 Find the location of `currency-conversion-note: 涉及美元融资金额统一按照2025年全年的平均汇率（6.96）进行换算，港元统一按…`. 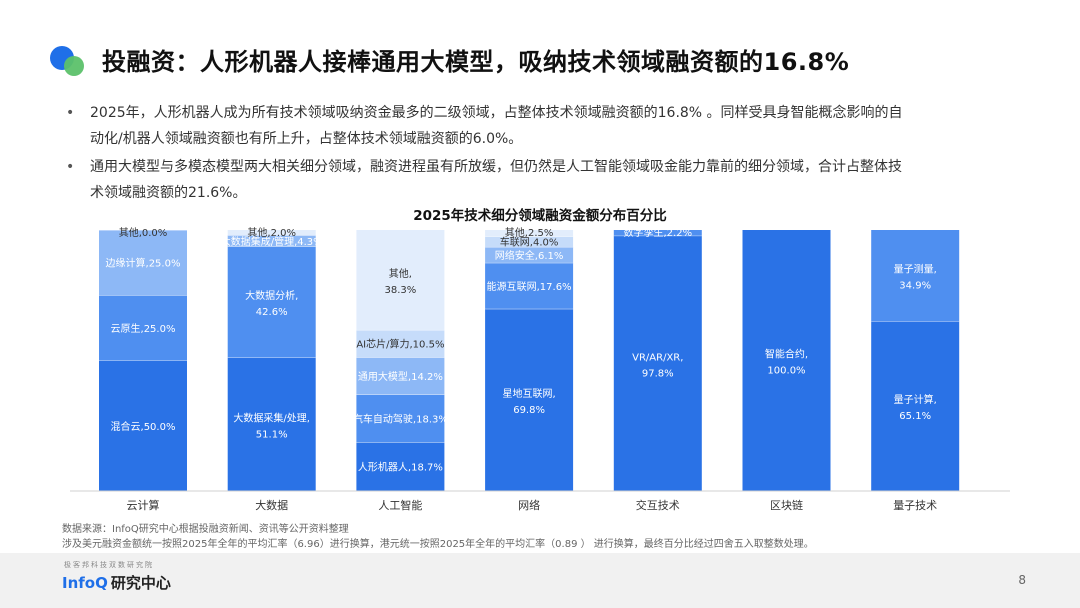

currency-conversion-note: 涉及美元融资金额统一按照2025年全年的平均汇率（6.96）进行换算，港元统一按… is located at coordinates (438, 544).